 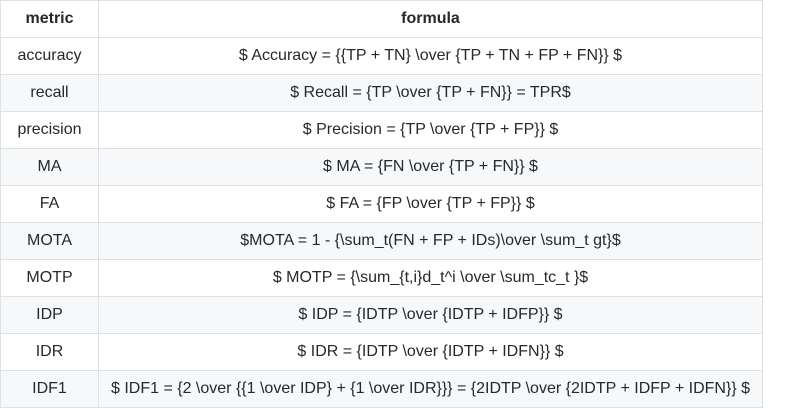 I want to click on table-row: MA $ MA = {FN \over {TP + FN}} $, so click(x=381, y=167).